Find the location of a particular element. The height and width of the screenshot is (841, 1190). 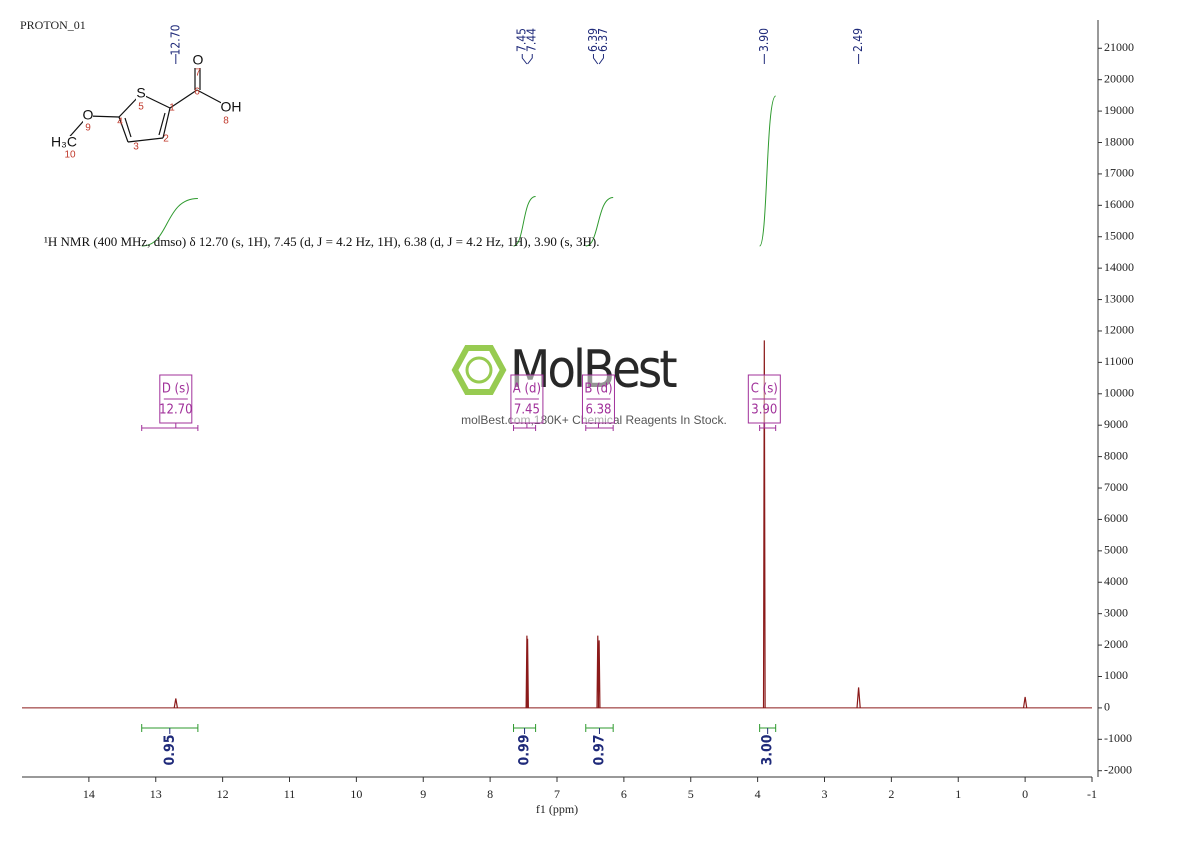

x-tick-label: 6 is located at coordinates (624, 794).